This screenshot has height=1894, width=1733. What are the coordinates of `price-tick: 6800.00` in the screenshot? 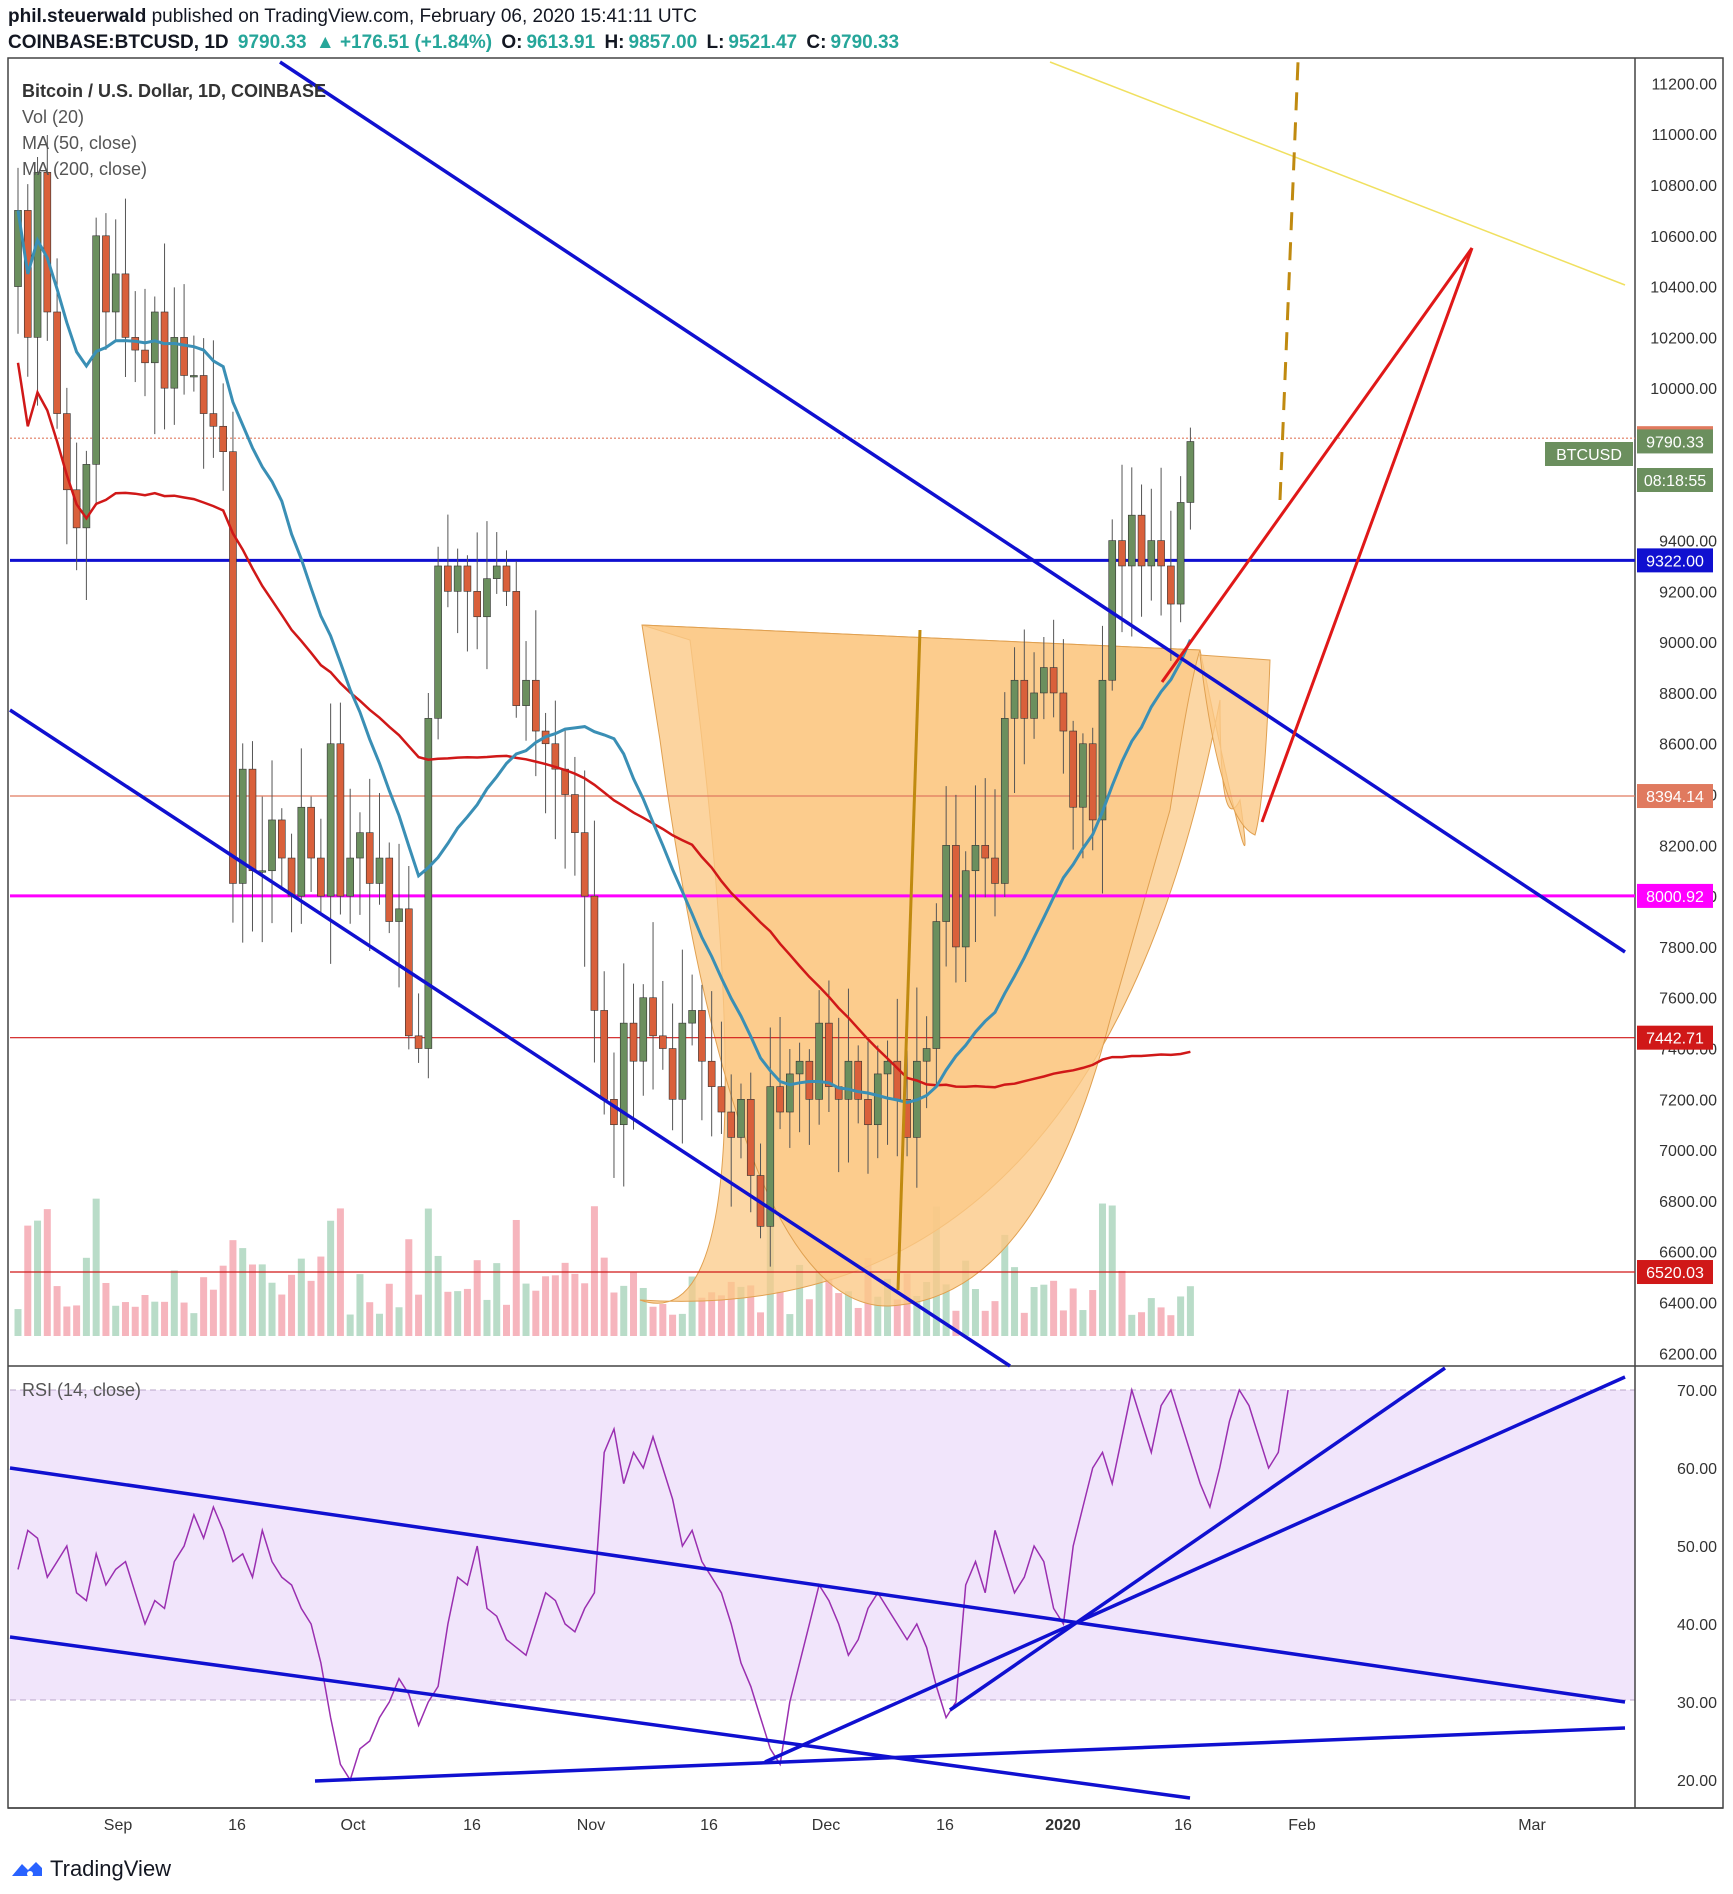 It's located at (1688, 1202).